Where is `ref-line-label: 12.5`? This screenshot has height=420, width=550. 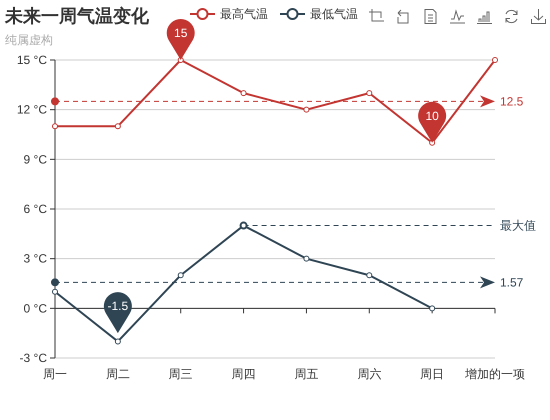
ref-line-label: 12.5 is located at coordinates (512, 101).